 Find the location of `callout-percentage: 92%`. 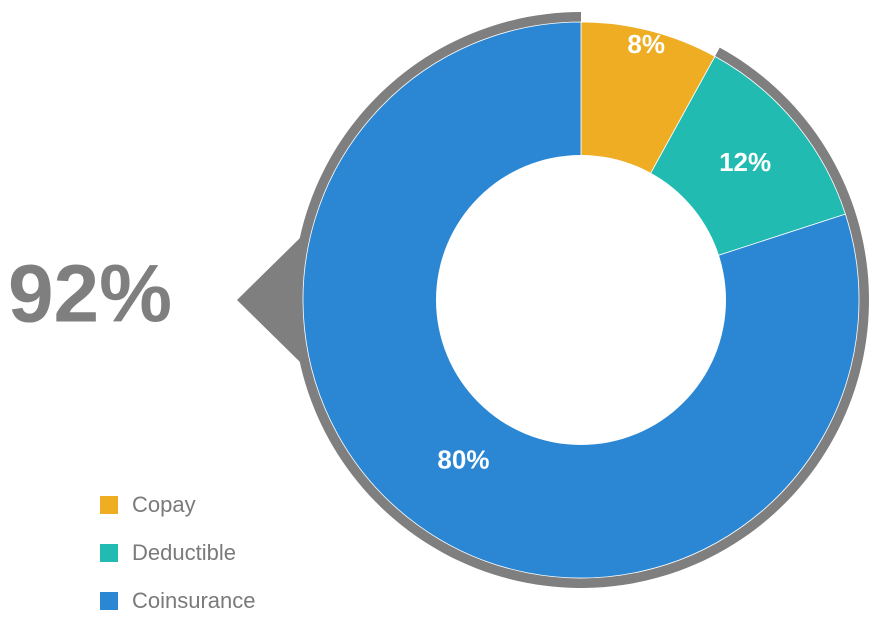

callout-percentage: 92% is located at coordinates (90, 294).